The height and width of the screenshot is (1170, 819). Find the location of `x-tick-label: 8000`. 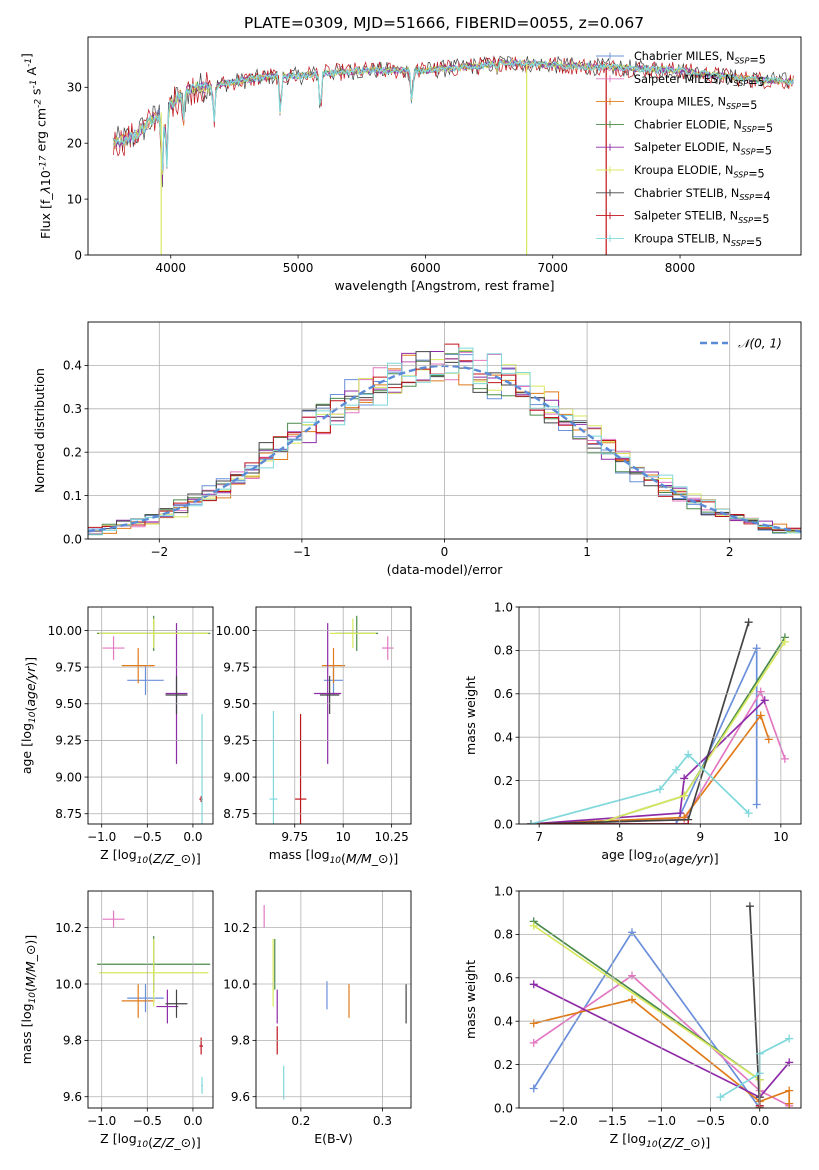

x-tick-label: 8000 is located at coordinates (680, 268).